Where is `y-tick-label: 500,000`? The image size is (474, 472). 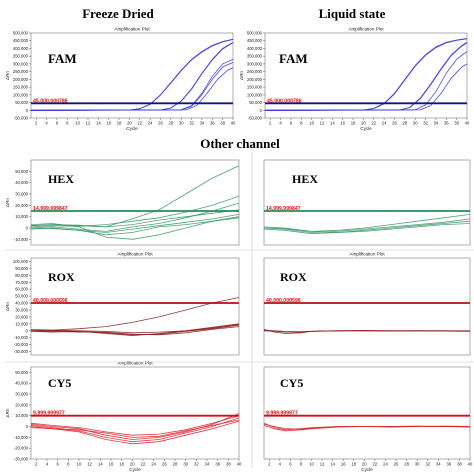 y-tick-label: 500,000 is located at coordinates (21, 33).